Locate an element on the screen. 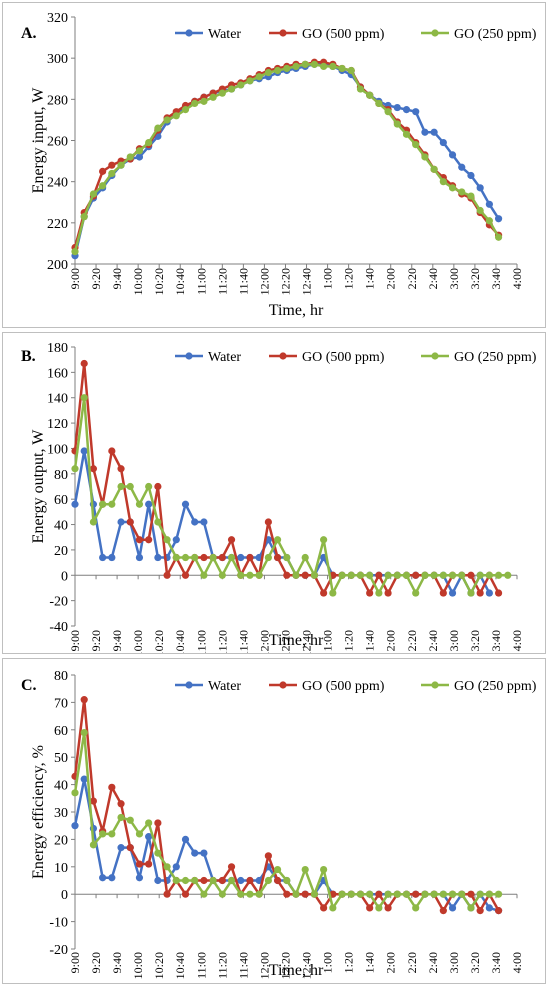 The width and height of the screenshot is (550, 988). y-tick-label: 70 is located at coordinates (61, 703).